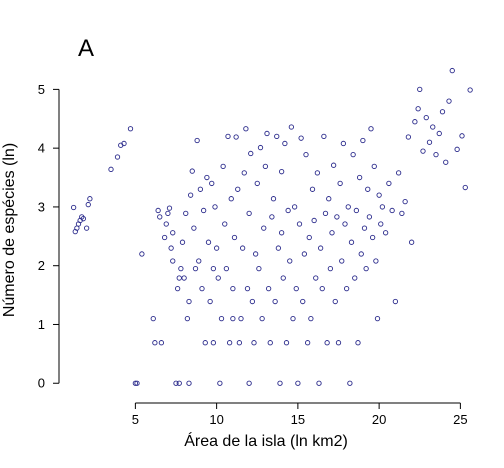 Image resolution: width=504 pixels, height=468 pixels. Describe the element at coordinates (41, 324) in the screenshot. I see `y-tick-label: 1` at that location.